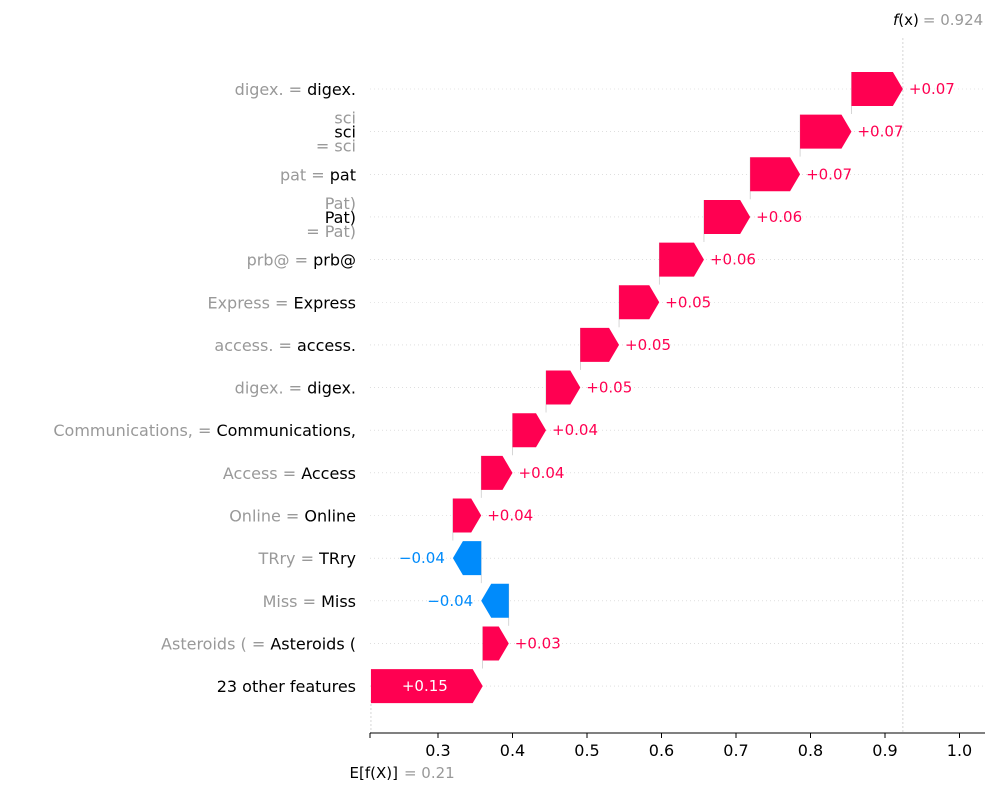 The height and width of the screenshot is (793, 995). Describe the element at coordinates (305, 174) in the screenshot. I see `feature-name: pat =` at that location.